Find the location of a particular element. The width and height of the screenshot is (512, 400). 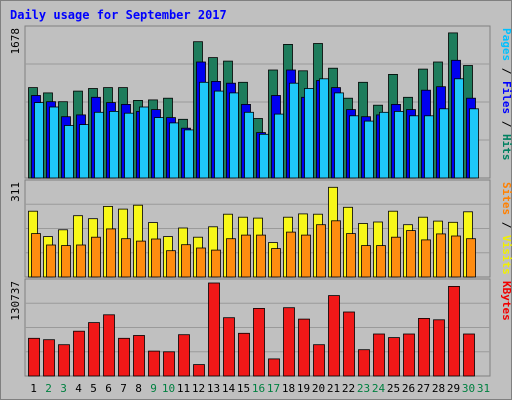

day-label: 18 is located at coordinates (288, 388).